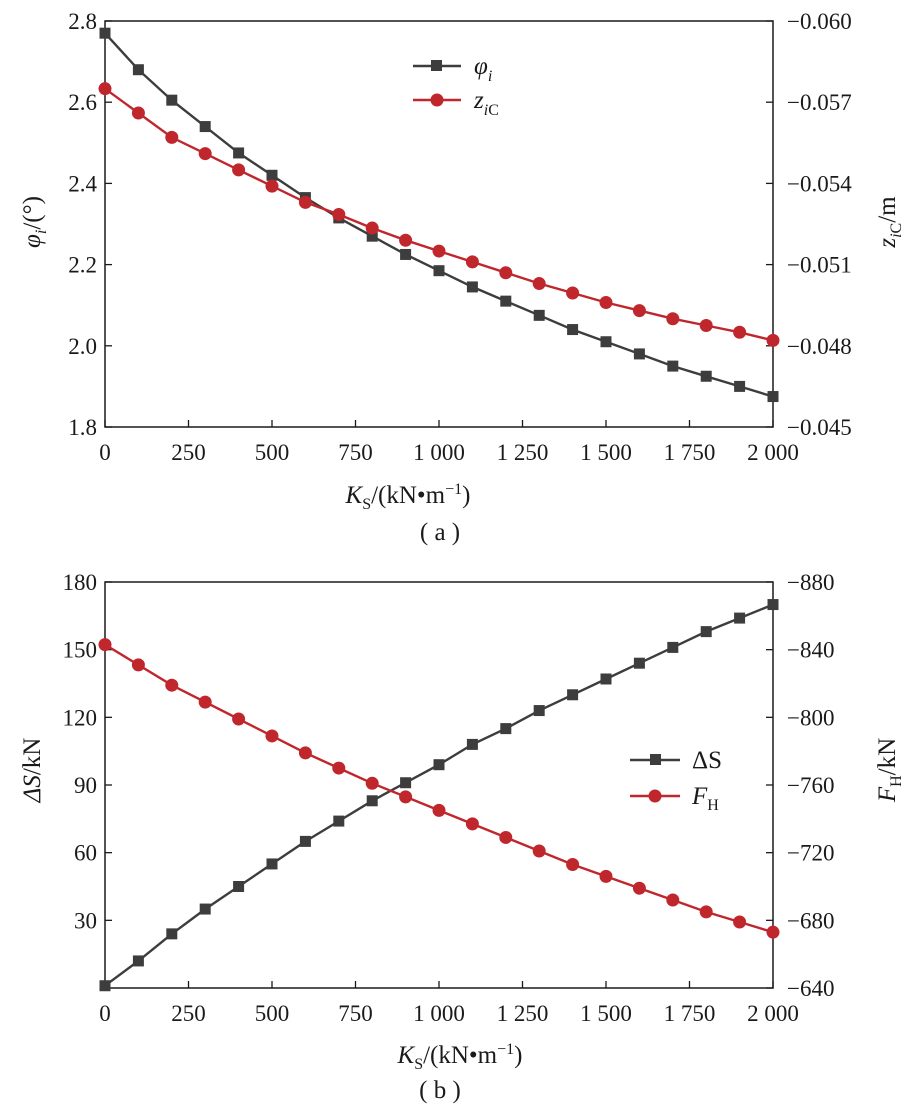  I want to click on legend-label-phi: φi, so click(483, 69).